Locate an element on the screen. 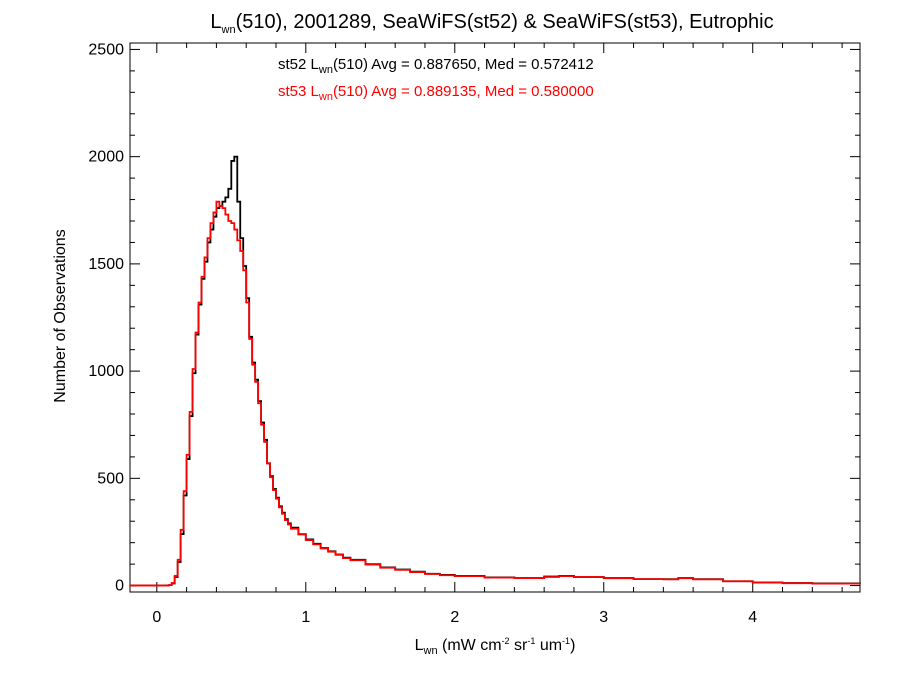 This screenshot has height=675, width=900. x-axis-label-part2: sr is located at coordinates (519, 645).